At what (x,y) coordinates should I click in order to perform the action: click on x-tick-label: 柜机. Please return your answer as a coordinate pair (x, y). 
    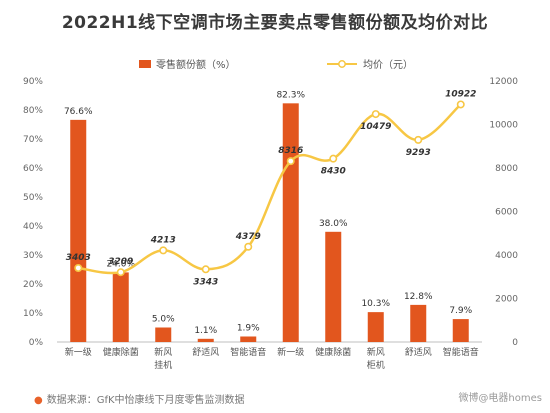
    Looking at the image, I should click on (376, 365).